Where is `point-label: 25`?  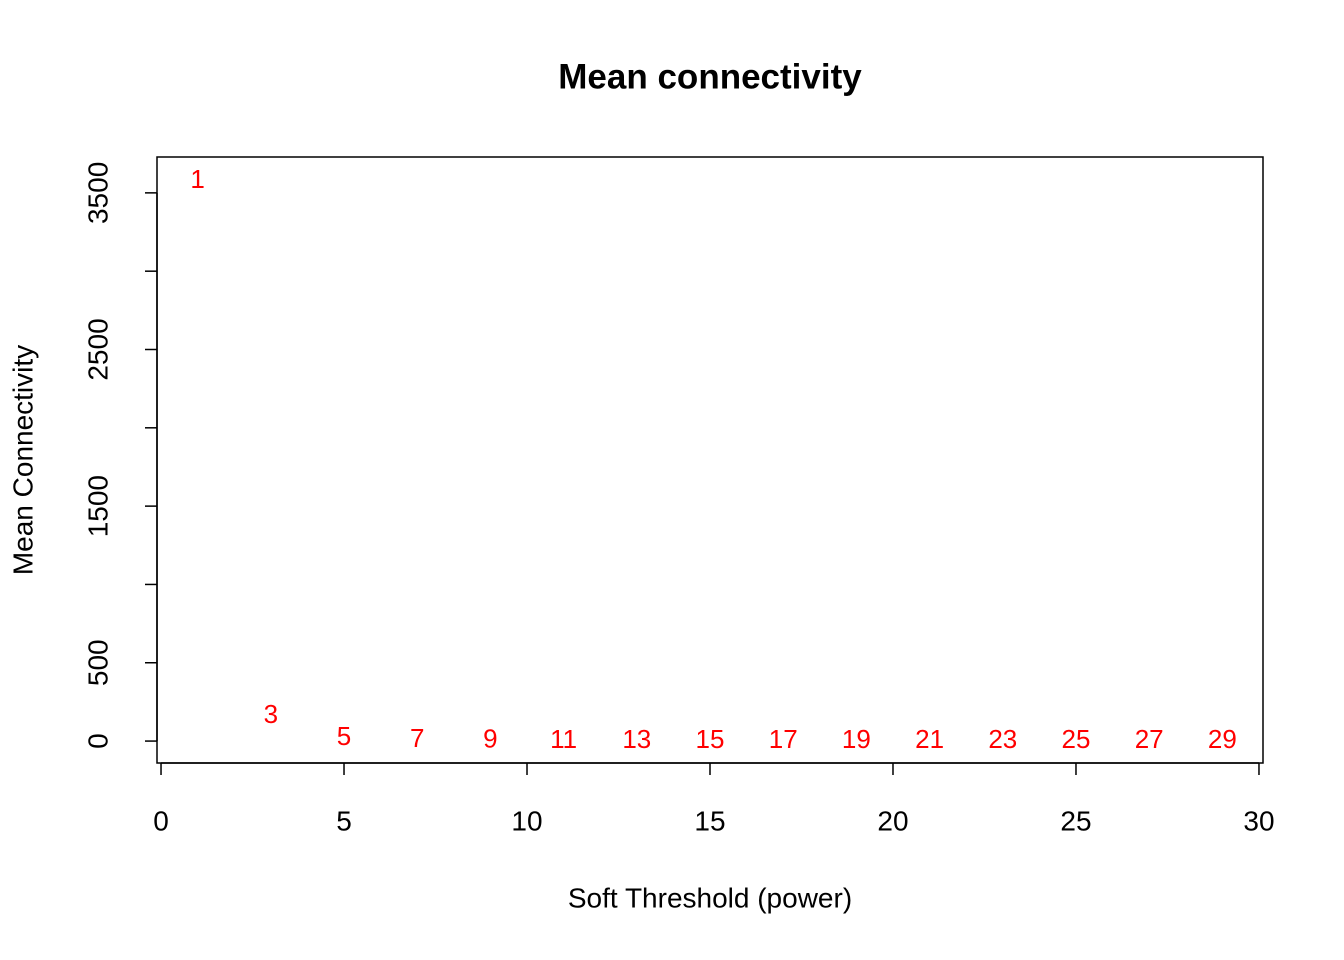 point-label: 25 is located at coordinates (1076, 739).